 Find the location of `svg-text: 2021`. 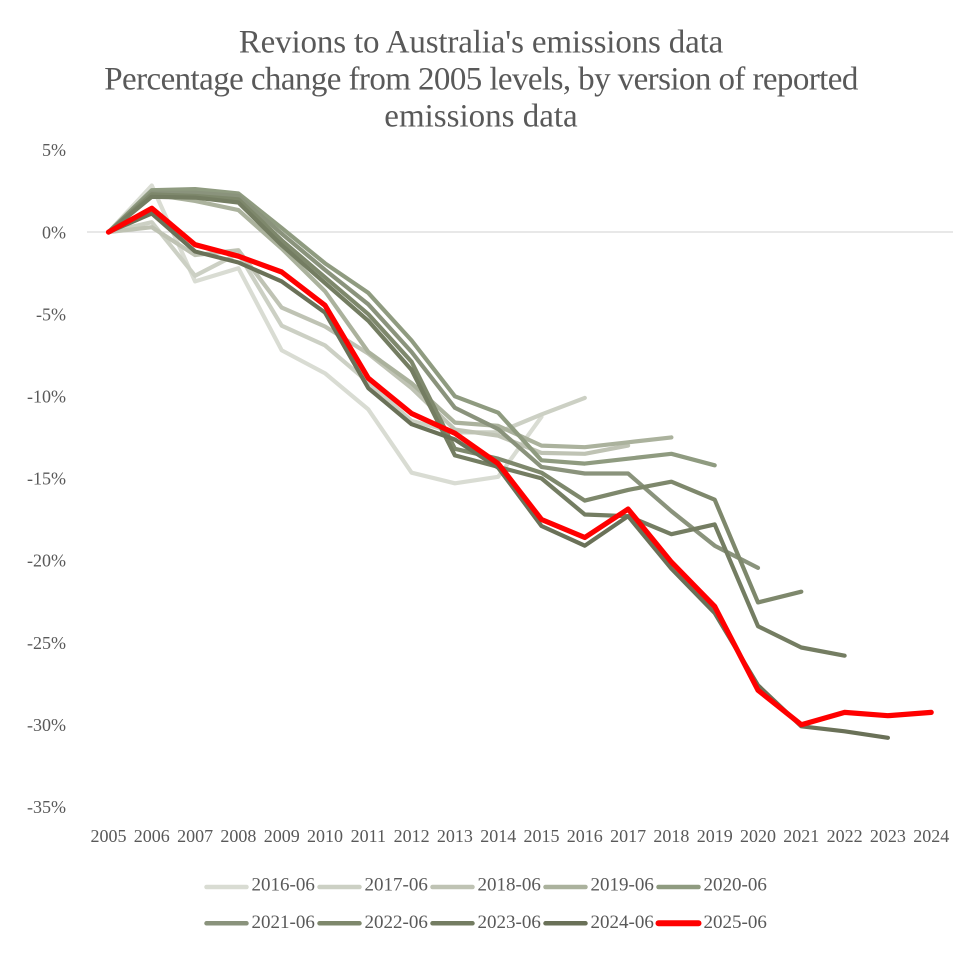

svg-text: 2021 is located at coordinates (801, 836).